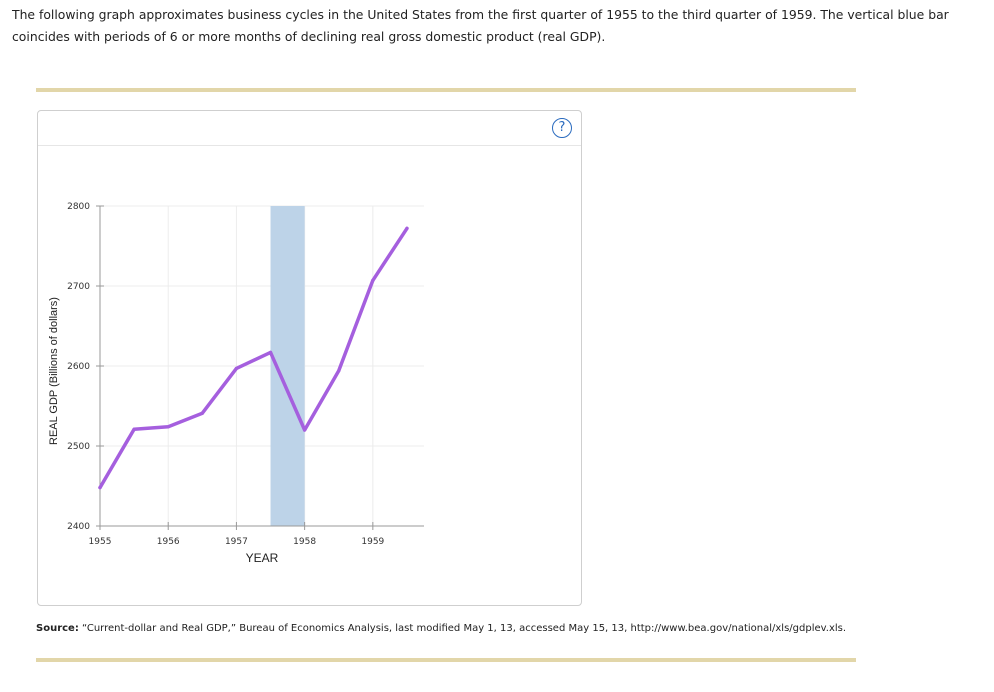 This screenshot has width=994, height=692. I want to click on y-tick-label: 2400, so click(78, 527).